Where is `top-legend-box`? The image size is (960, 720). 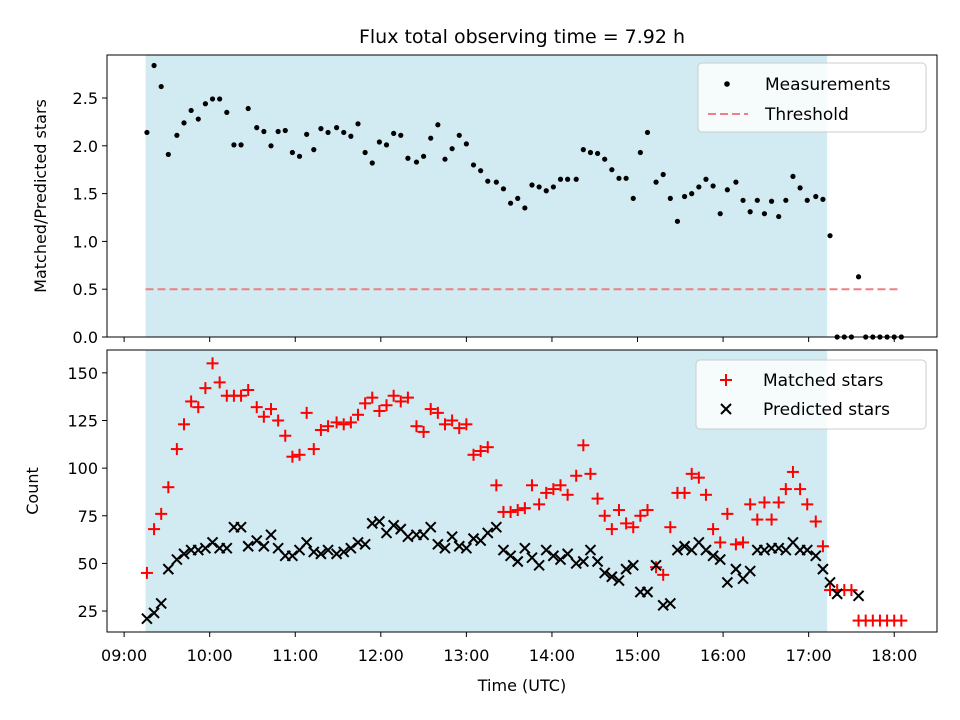 top-legend-box is located at coordinates (812, 97).